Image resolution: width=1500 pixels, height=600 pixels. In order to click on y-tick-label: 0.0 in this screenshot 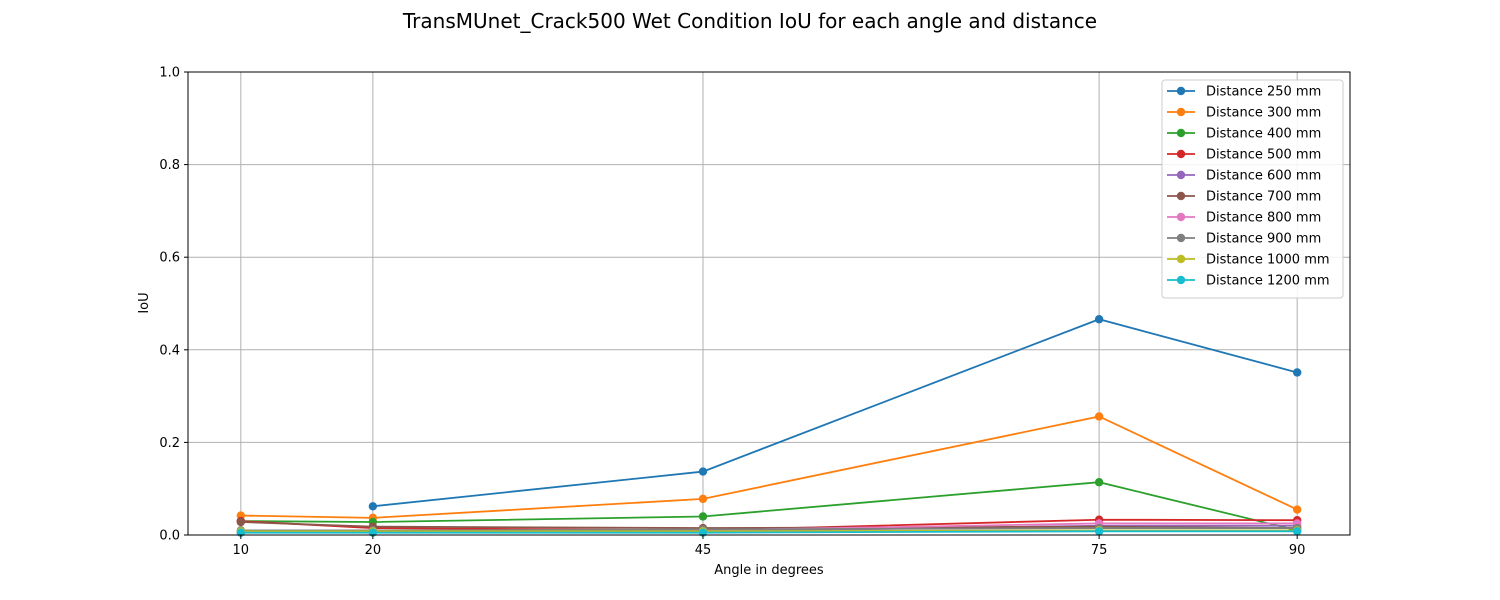, I will do `click(169, 536)`.